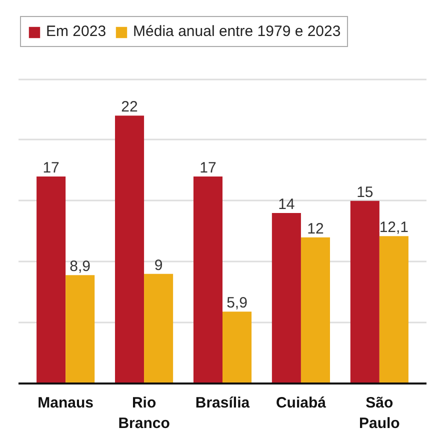 Image resolution: width=430 pixels, height=434 pixels. I want to click on legend-label: Em 2023, so click(76, 31).